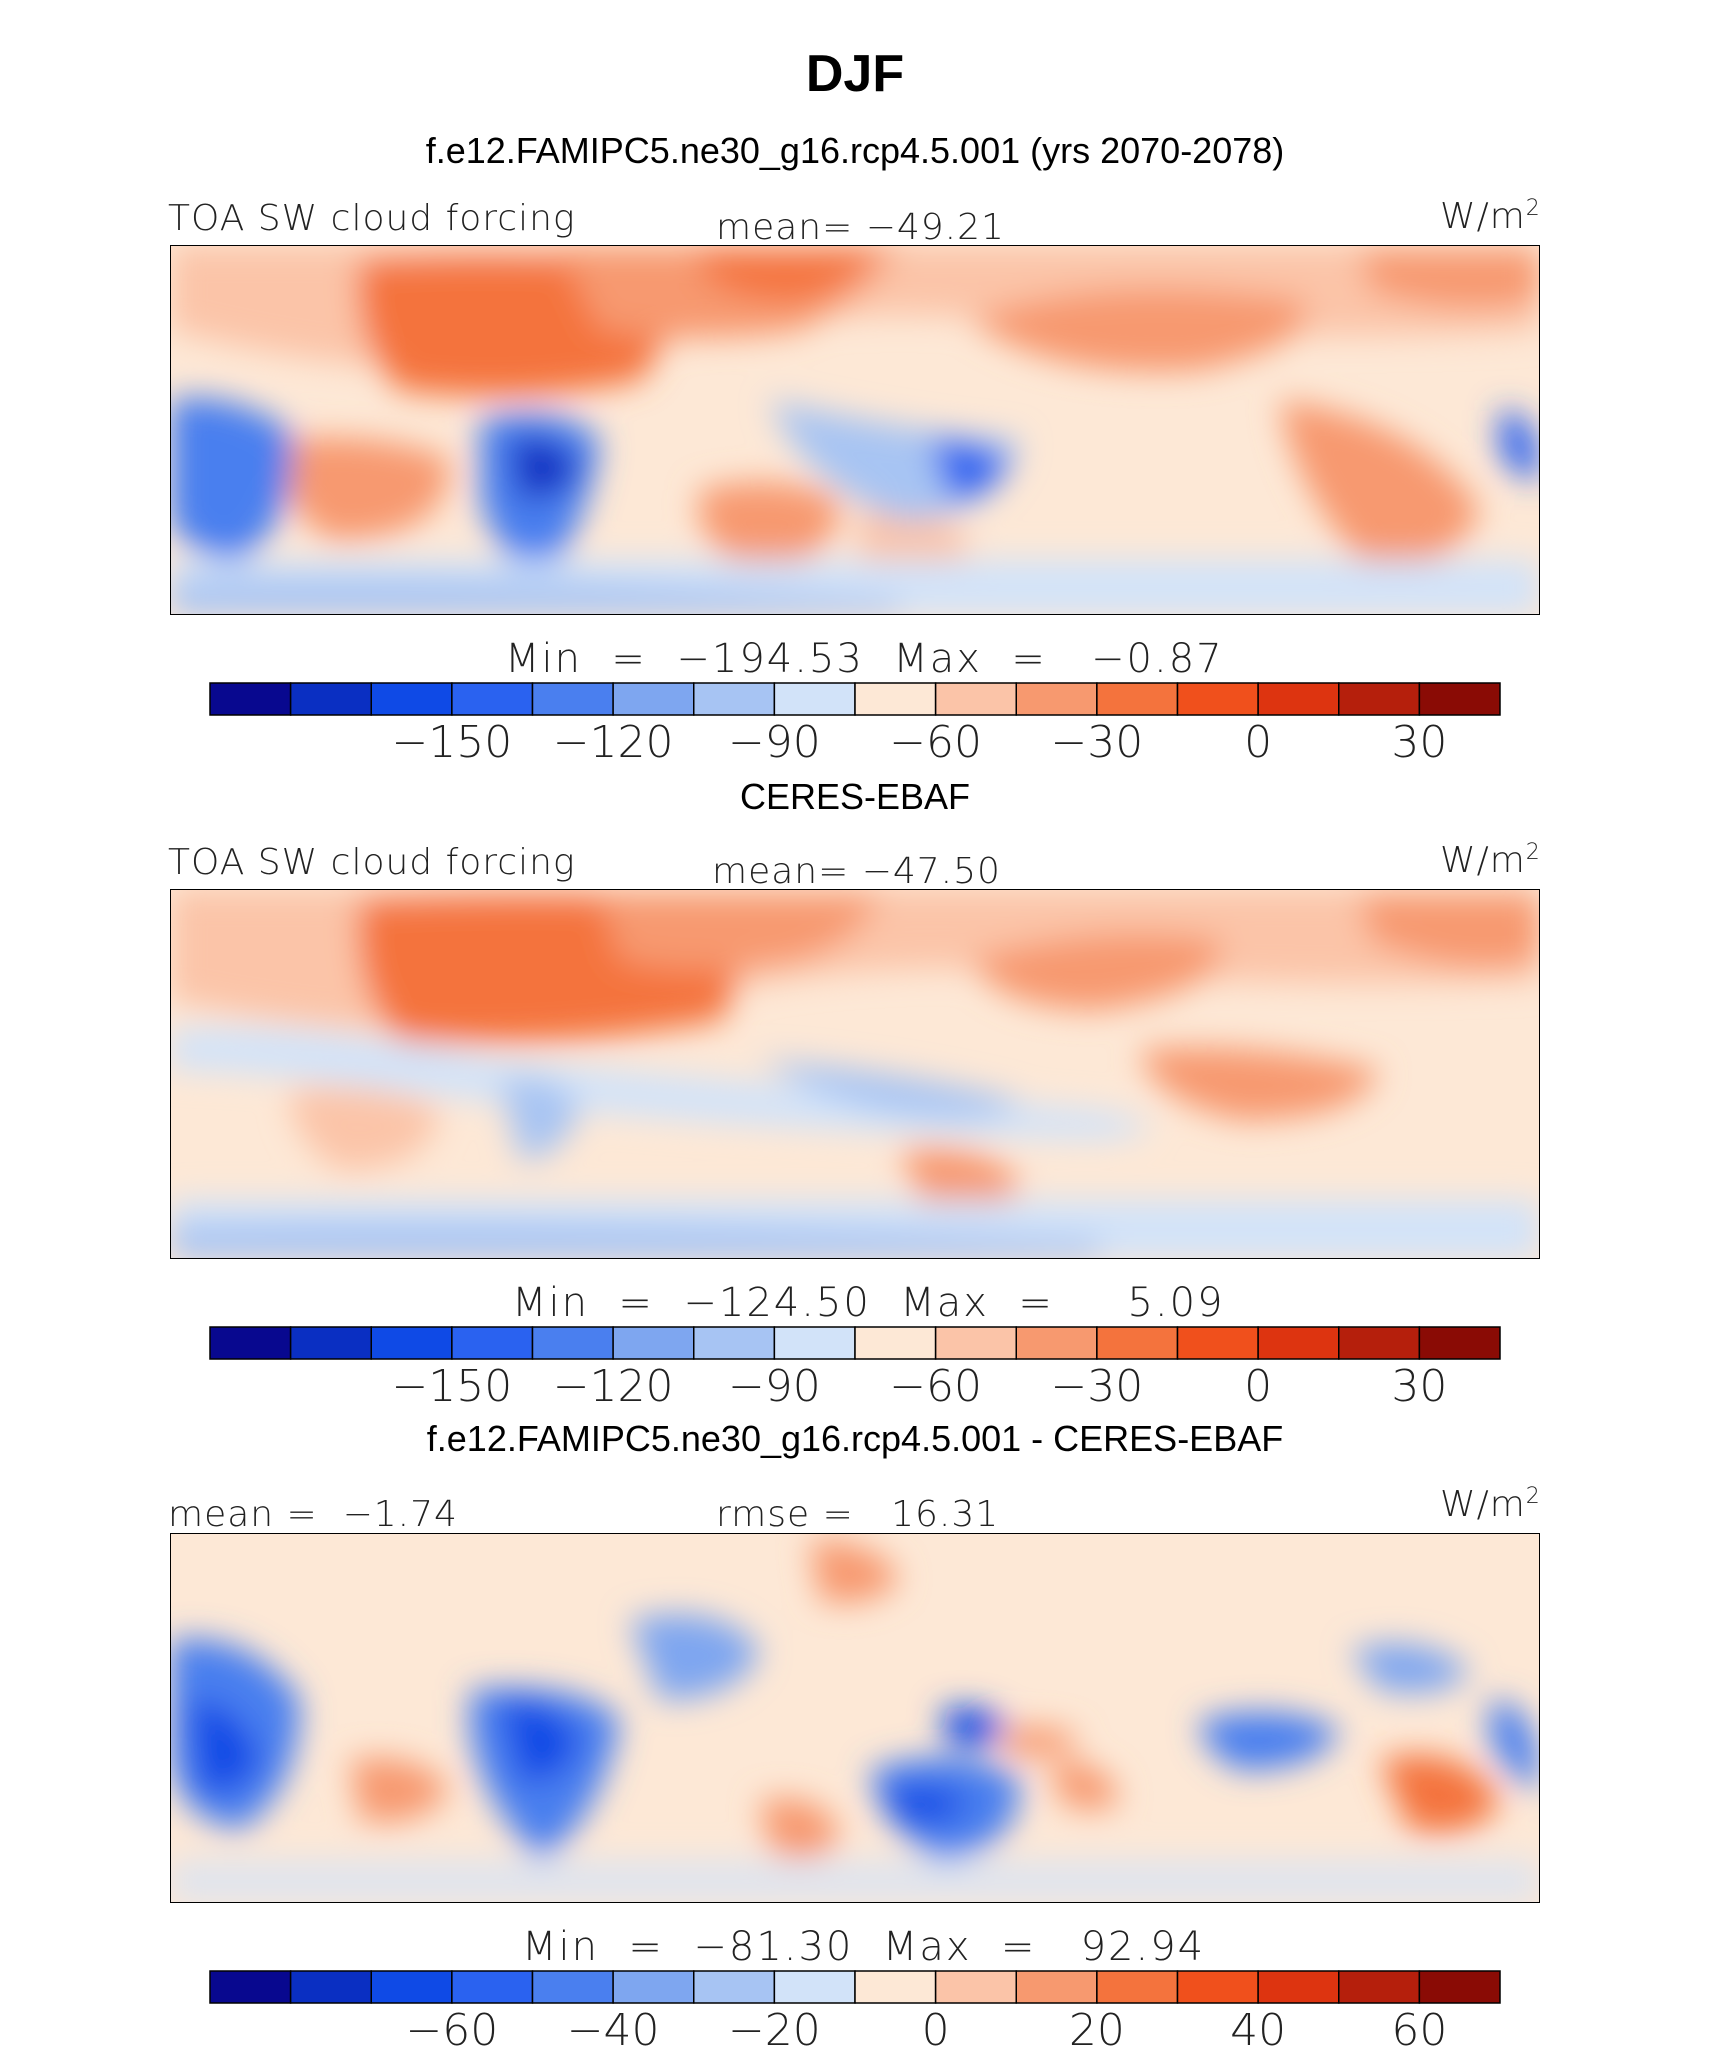 The height and width of the screenshot is (2056, 1710). What do you see at coordinates (1490, 216) in the screenshot?
I see `panel-1-units: W/m2` at bounding box center [1490, 216].